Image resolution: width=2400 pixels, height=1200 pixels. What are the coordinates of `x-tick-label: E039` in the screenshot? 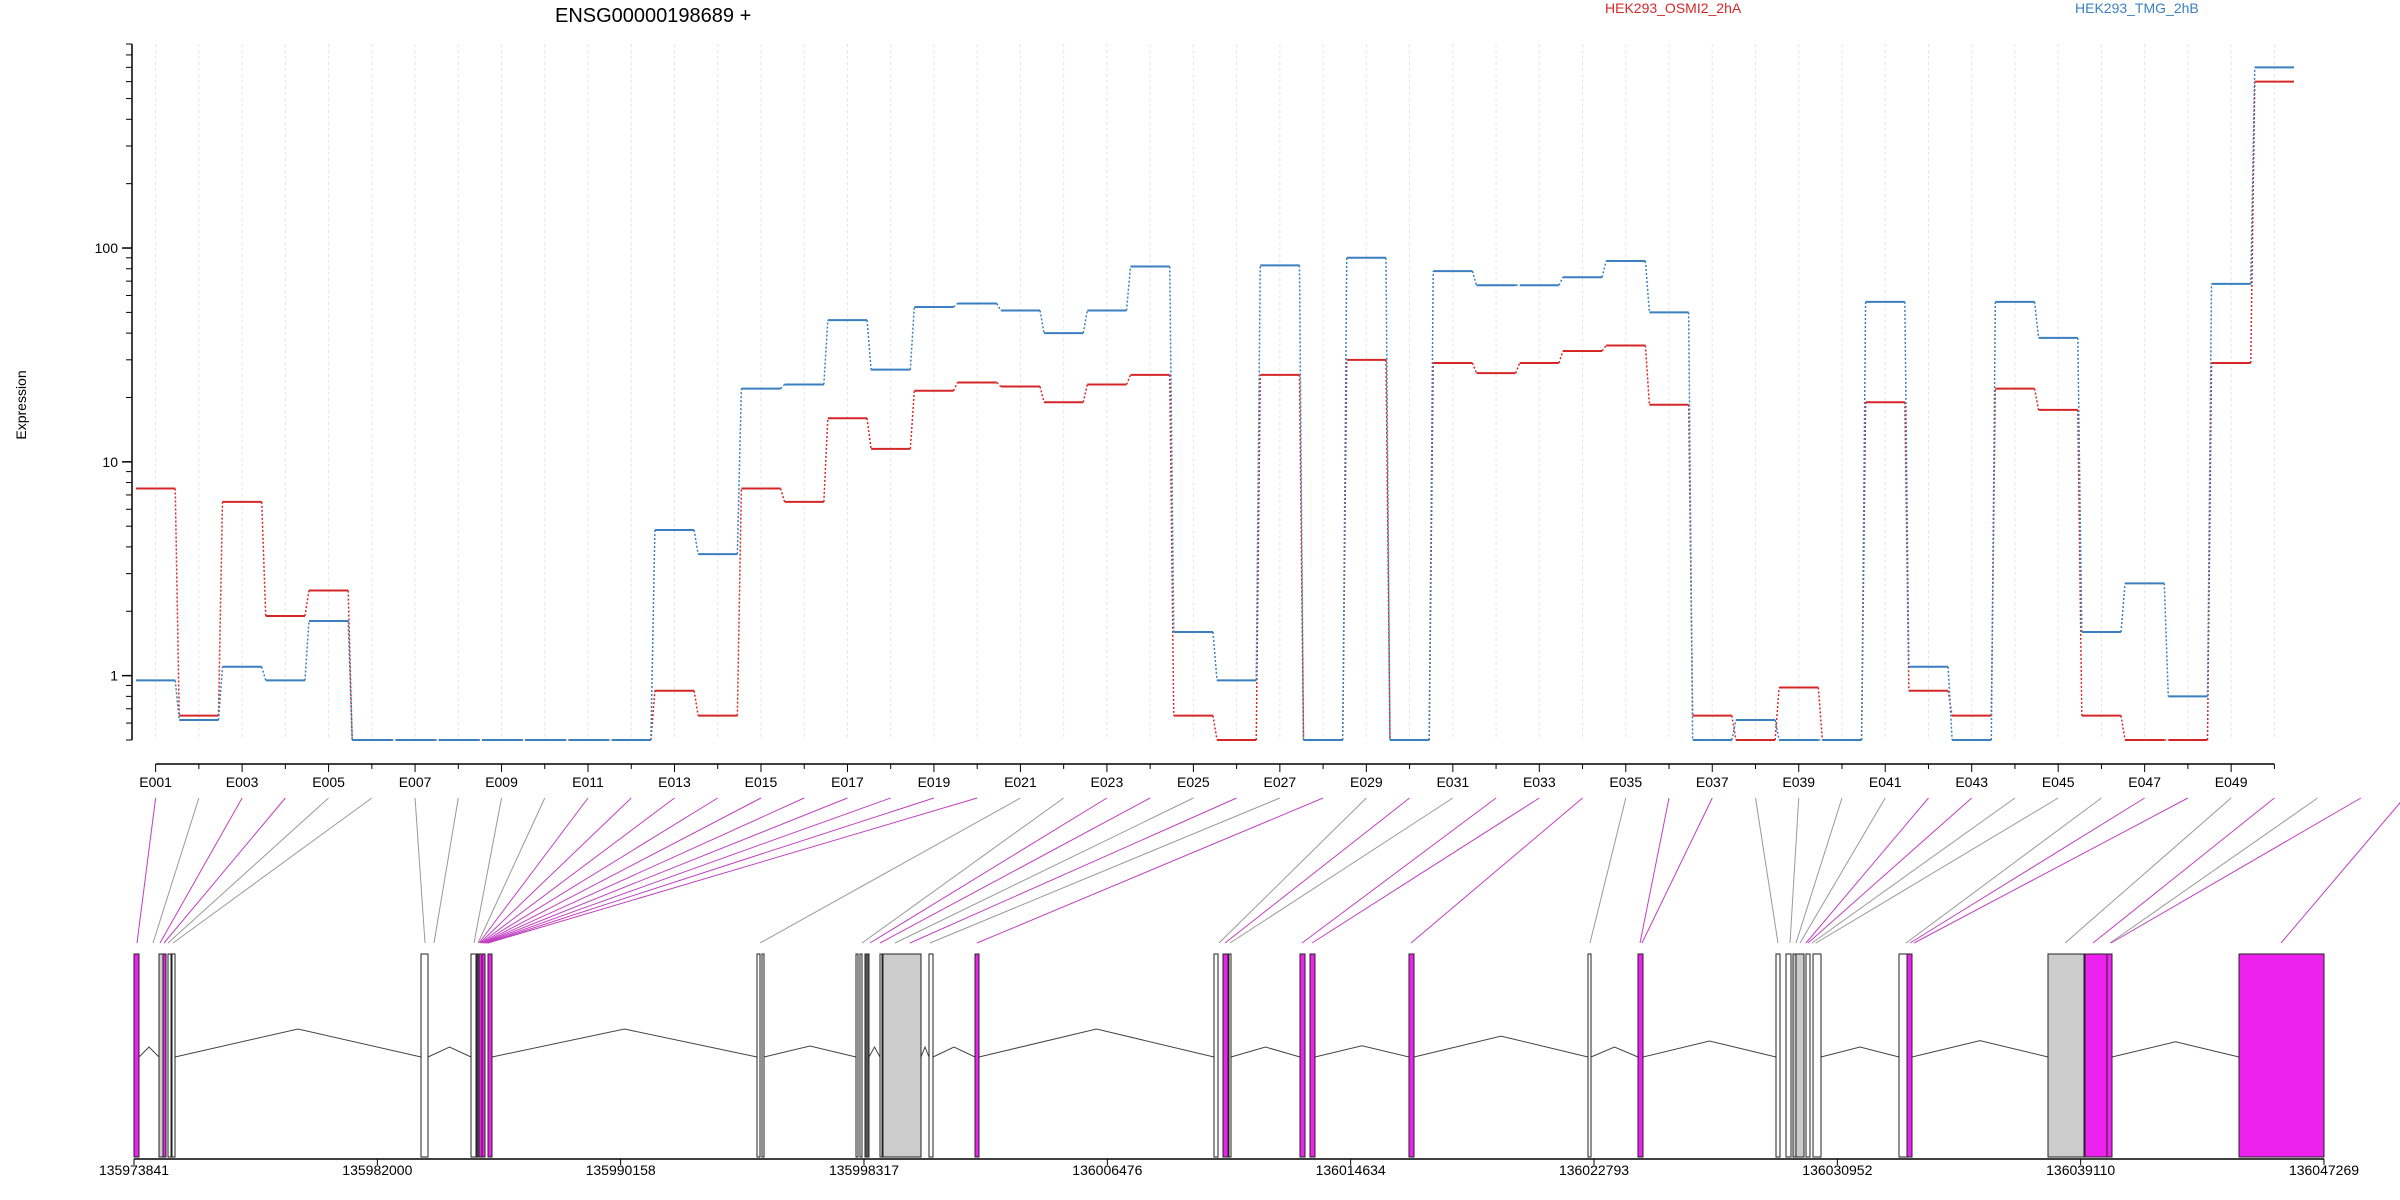 It's located at (1798, 782).